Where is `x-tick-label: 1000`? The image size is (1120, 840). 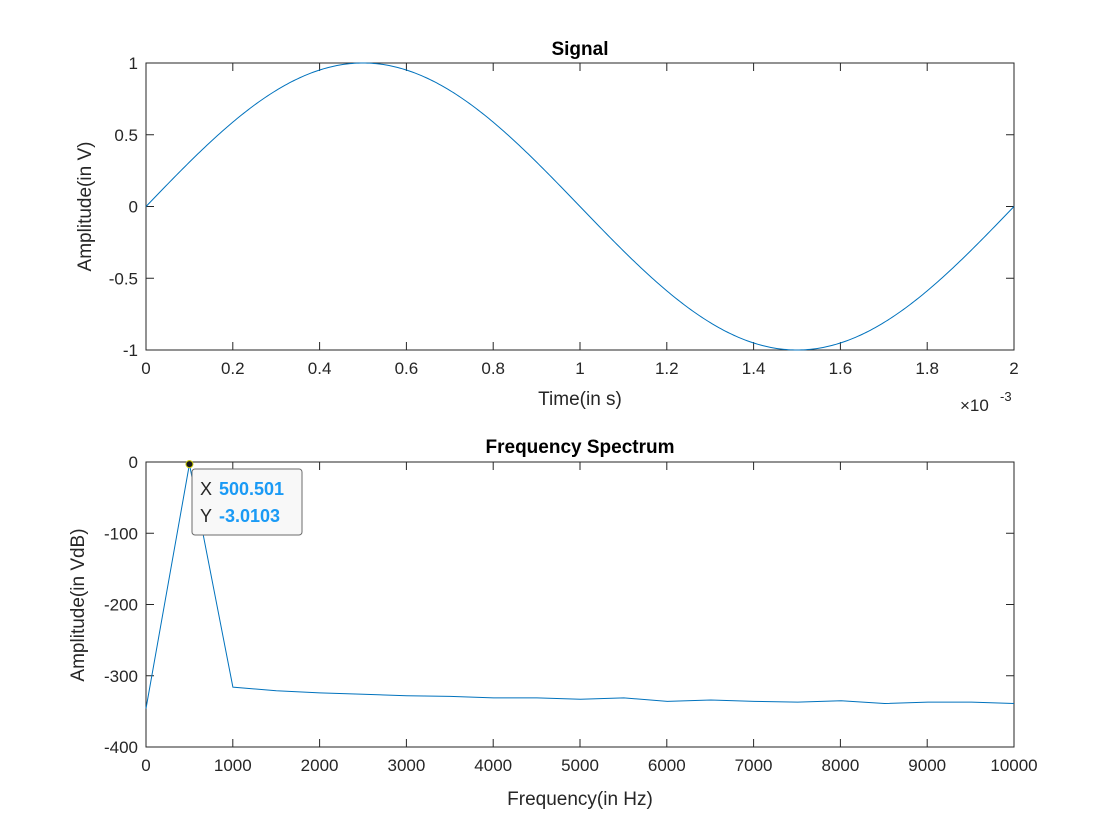 x-tick-label: 1000 is located at coordinates (233, 765).